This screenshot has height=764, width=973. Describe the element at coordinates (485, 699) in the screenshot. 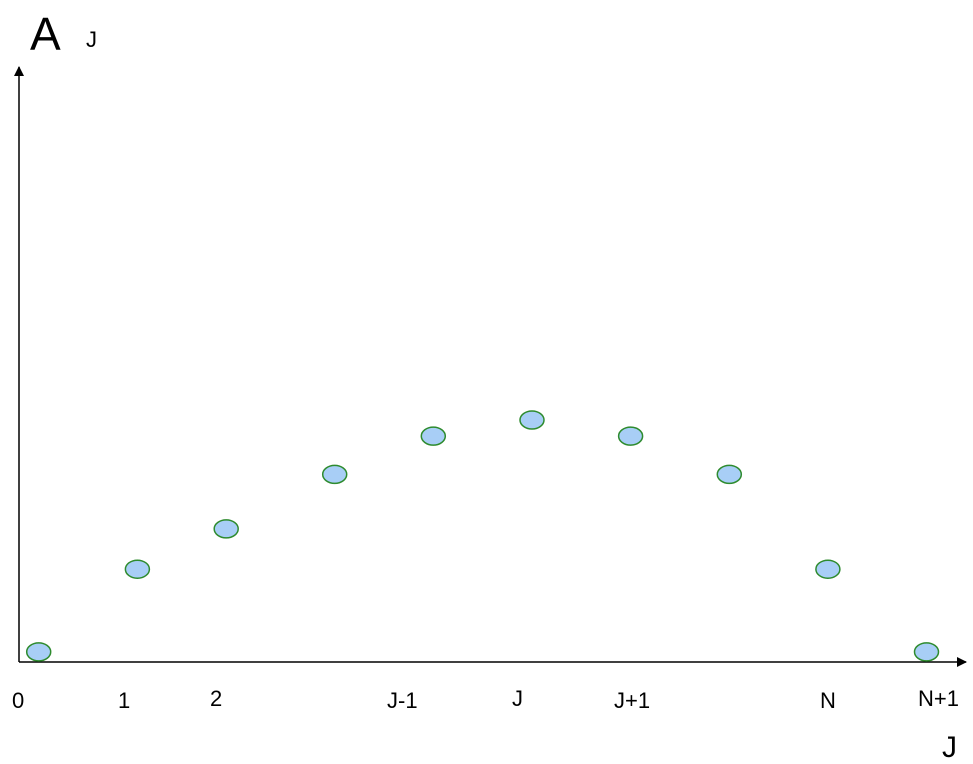

I see `x-tick-labels: 0 1 2 J-1 J J+1 N N+1` at that location.